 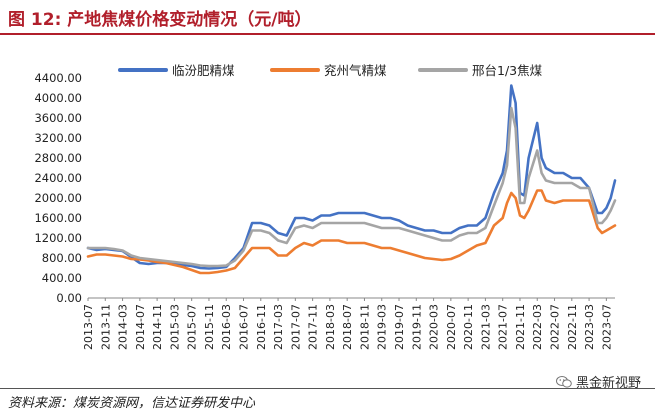 I want to click on x-tick-label: 2016-07, so click(x=244, y=327).